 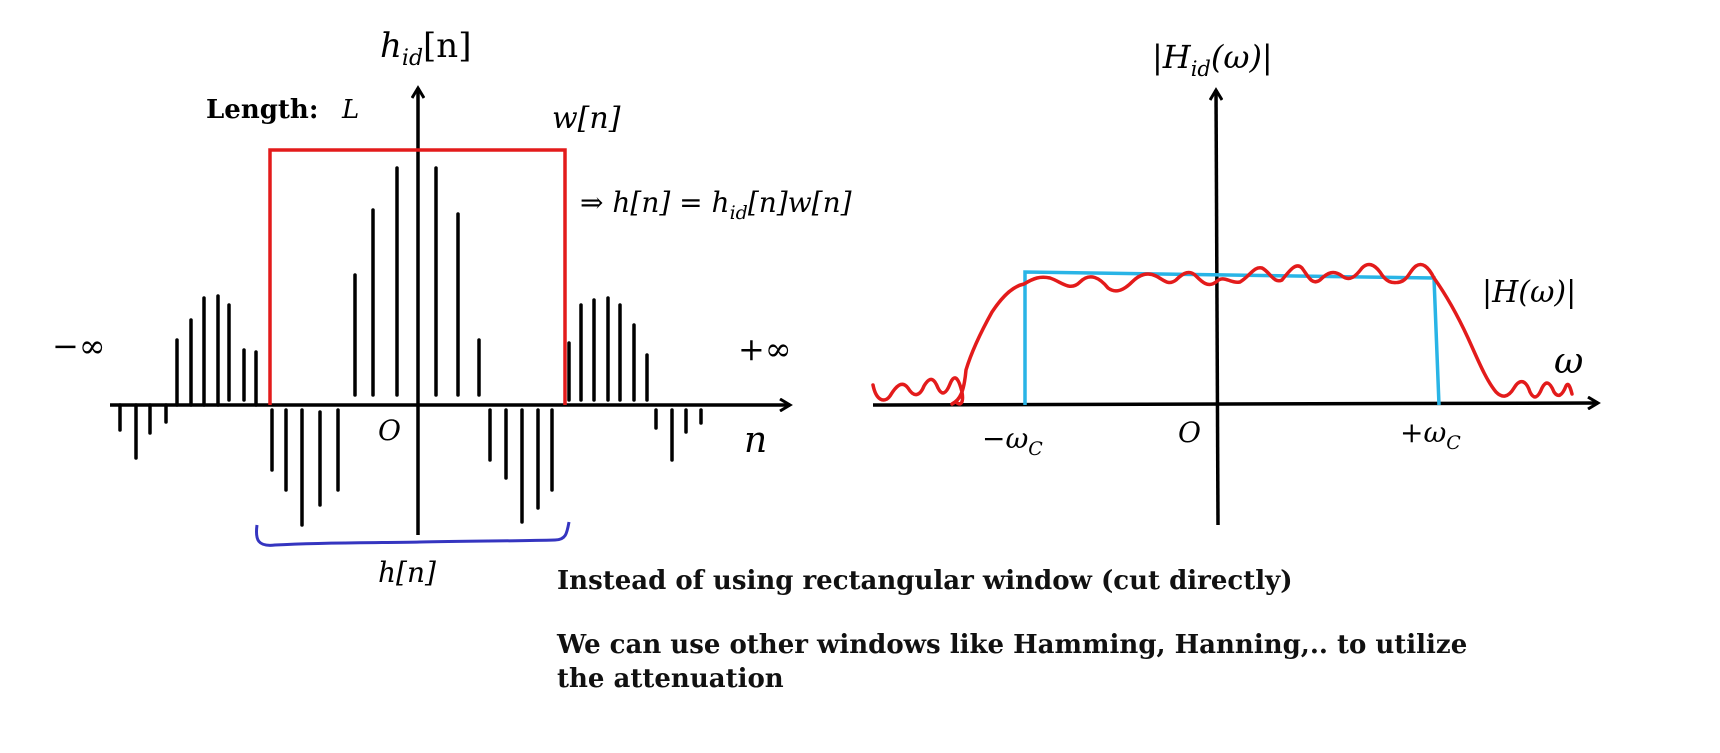 What do you see at coordinates (1568, 361) in the screenshot?
I see `omega-axis-label: ω` at bounding box center [1568, 361].